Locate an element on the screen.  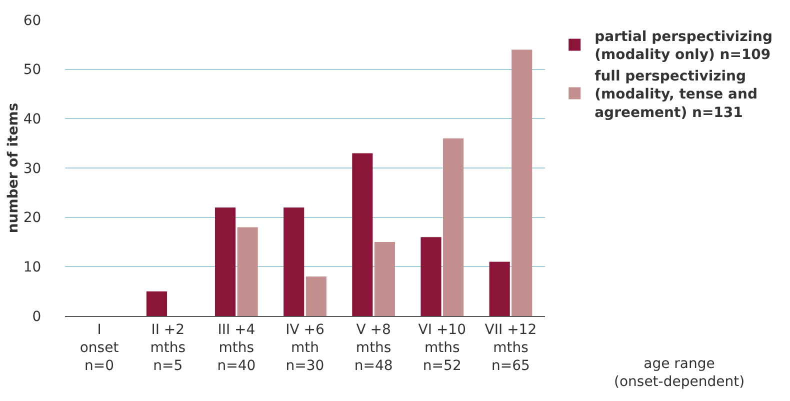
x-tick-label: I onset n=0 is located at coordinates (100, 348).